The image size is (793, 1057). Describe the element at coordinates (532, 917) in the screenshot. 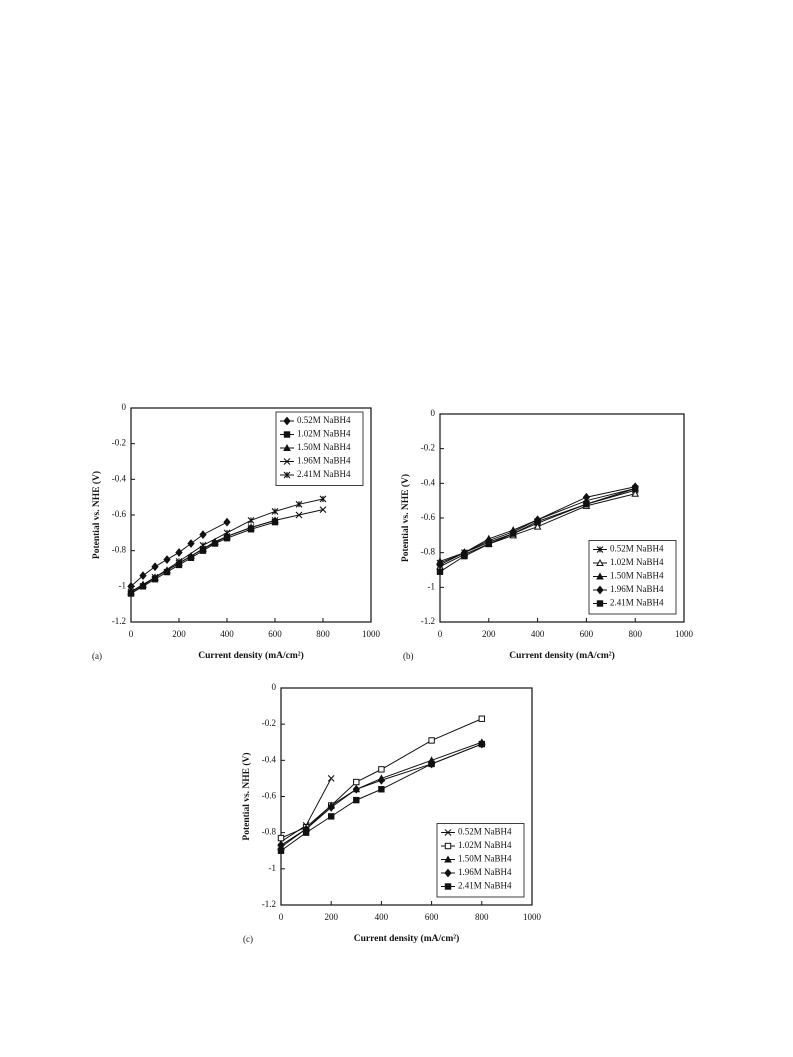

I see `x-tick-label: 1000` at that location.